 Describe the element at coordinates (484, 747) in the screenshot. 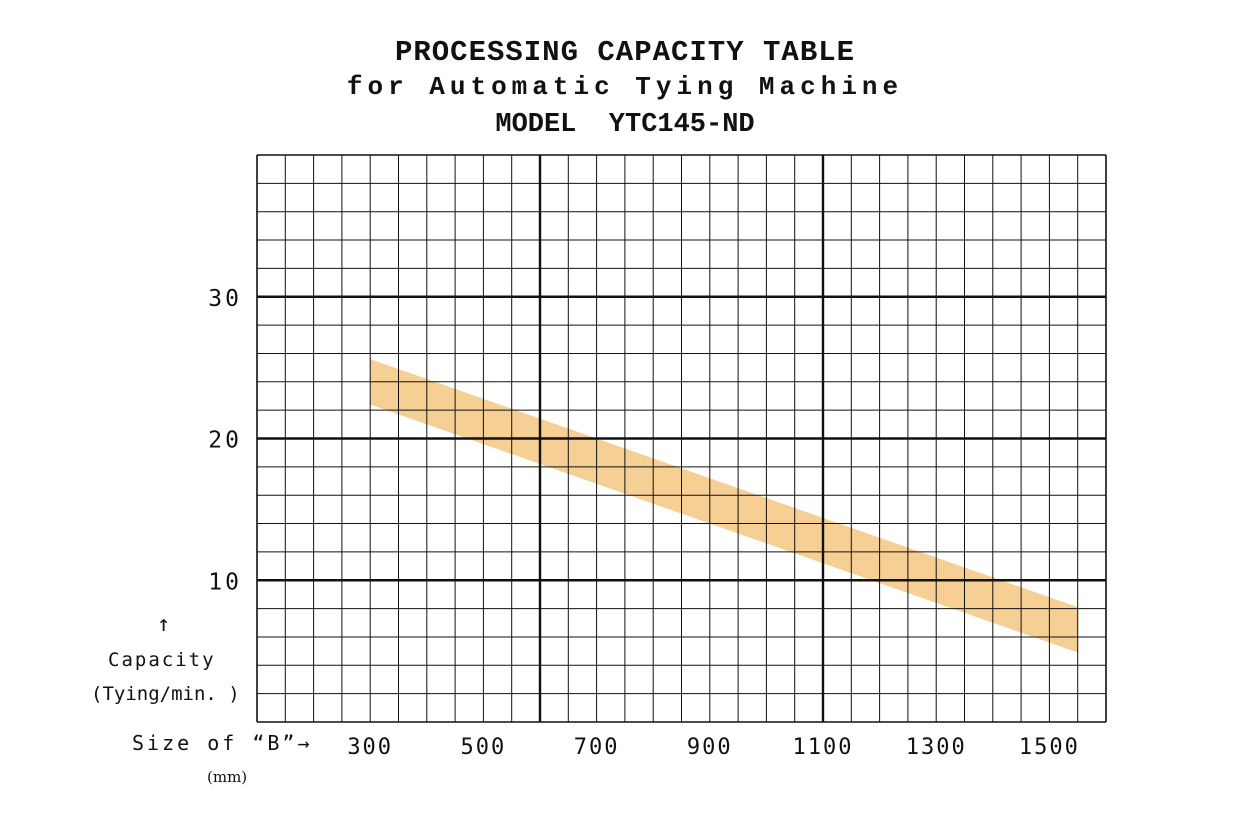

I see `x-tick-label: 500` at that location.